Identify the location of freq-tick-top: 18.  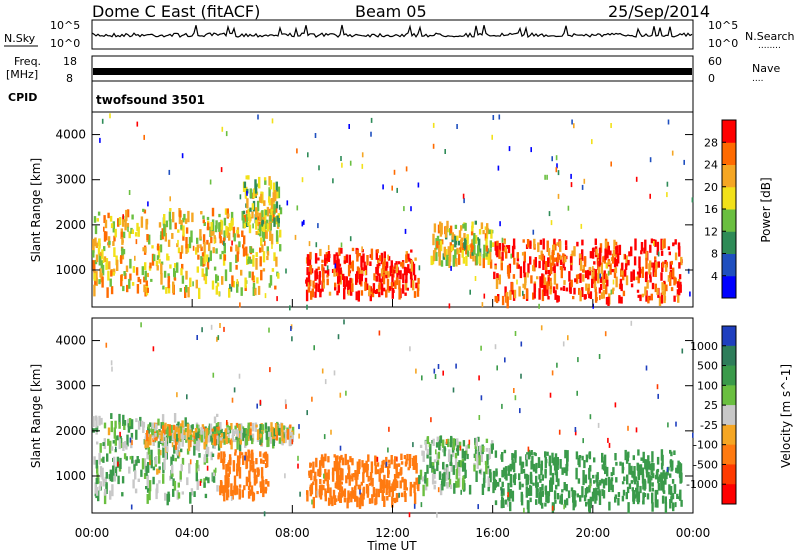
(70, 61).